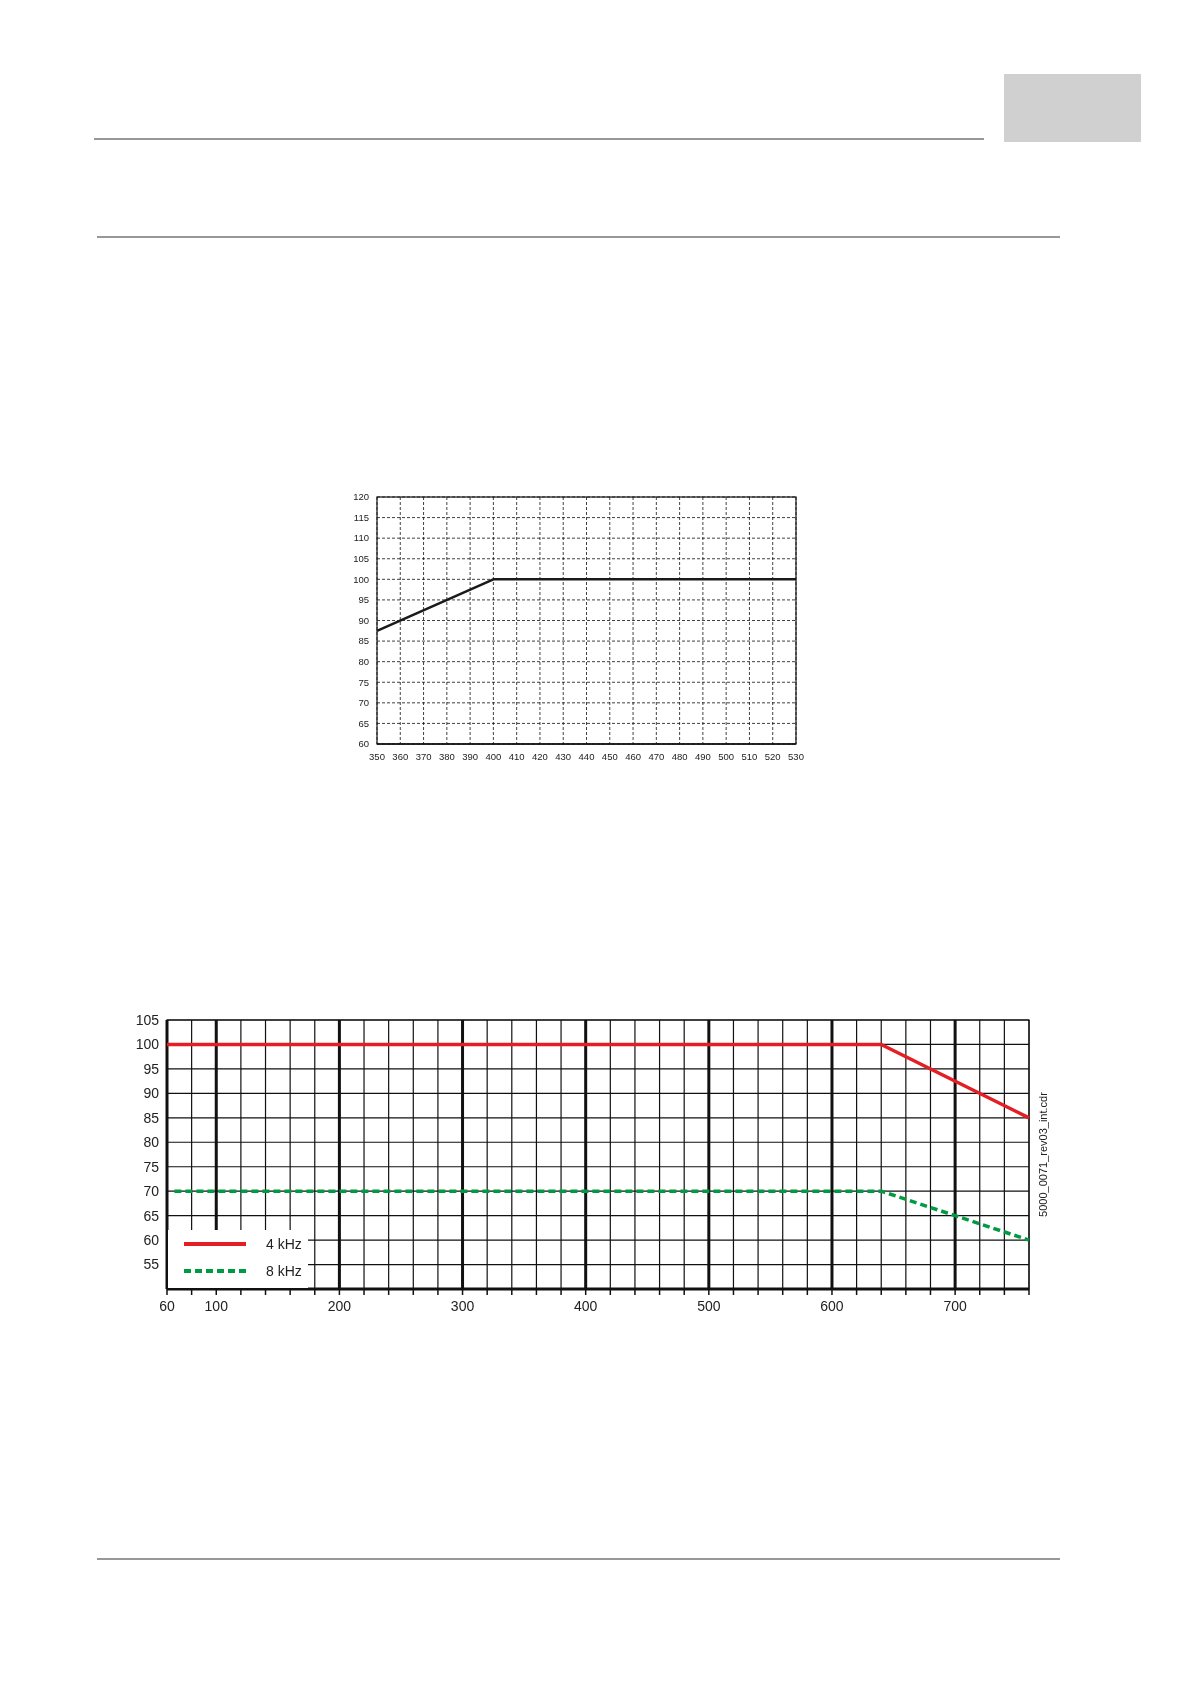 The image size is (1190, 1684). I want to click on x-tick-label: 490, so click(702, 756).